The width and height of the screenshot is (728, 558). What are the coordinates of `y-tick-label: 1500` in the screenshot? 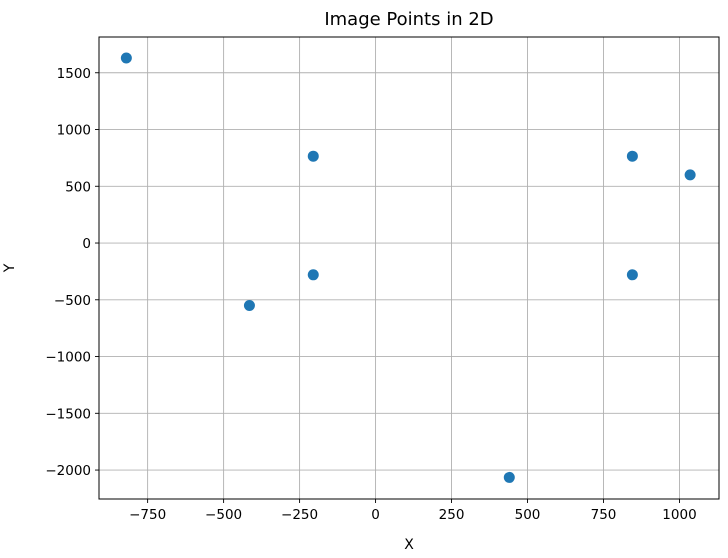 It's located at (74, 74).